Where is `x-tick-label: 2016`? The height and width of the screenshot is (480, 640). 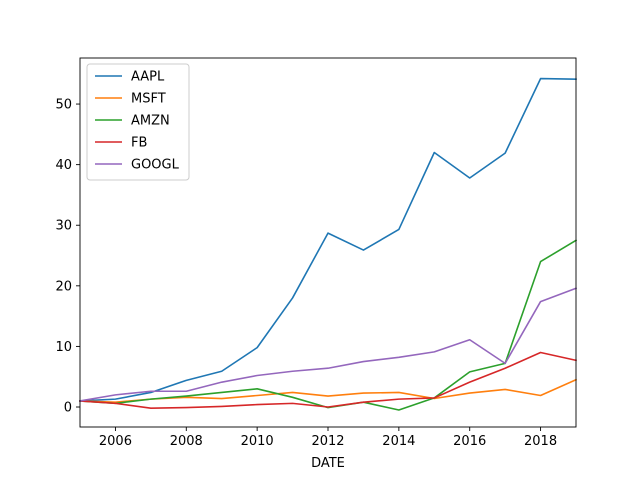
x-tick-label: 2016 is located at coordinates (469, 441).